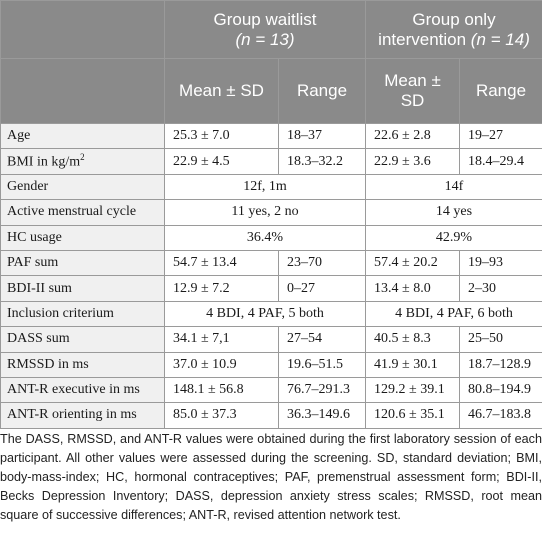  Describe the element at coordinates (322, 339) in the screenshot. I see `g1-range: 27–54` at that location.